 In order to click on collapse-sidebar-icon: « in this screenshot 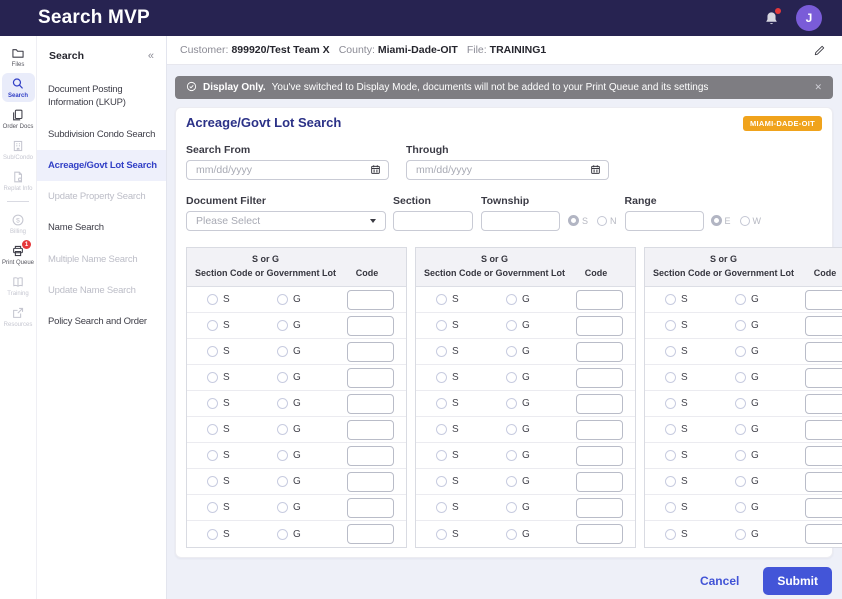, I will do `click(150, 55)`.